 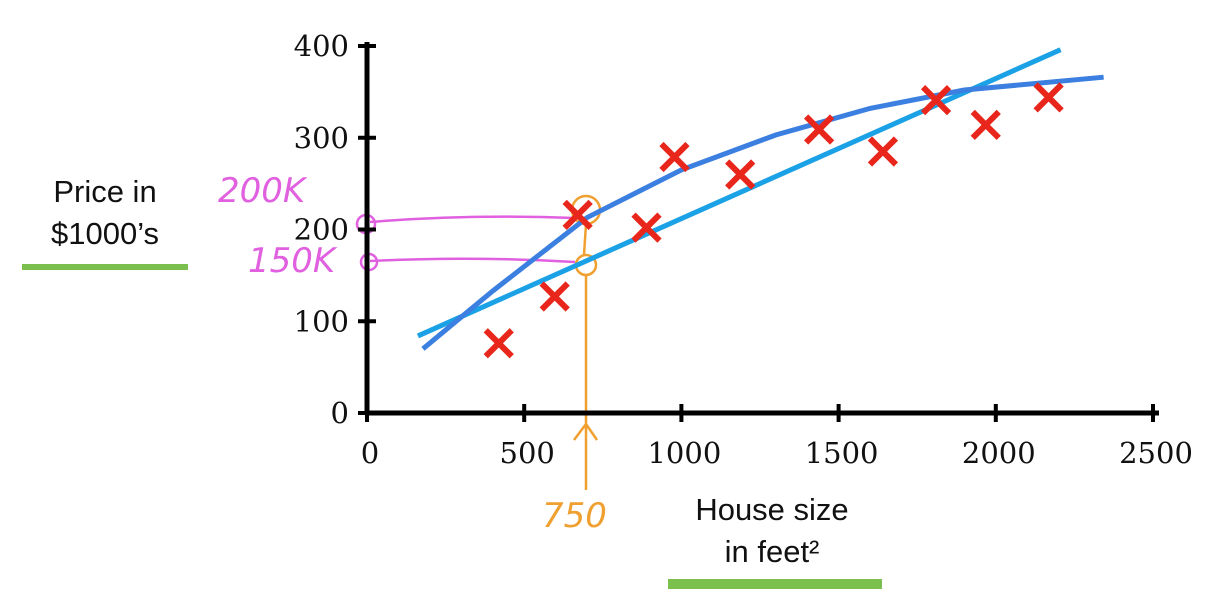 I want to click on x-tick-label: 0, so click(x=370, y=453).